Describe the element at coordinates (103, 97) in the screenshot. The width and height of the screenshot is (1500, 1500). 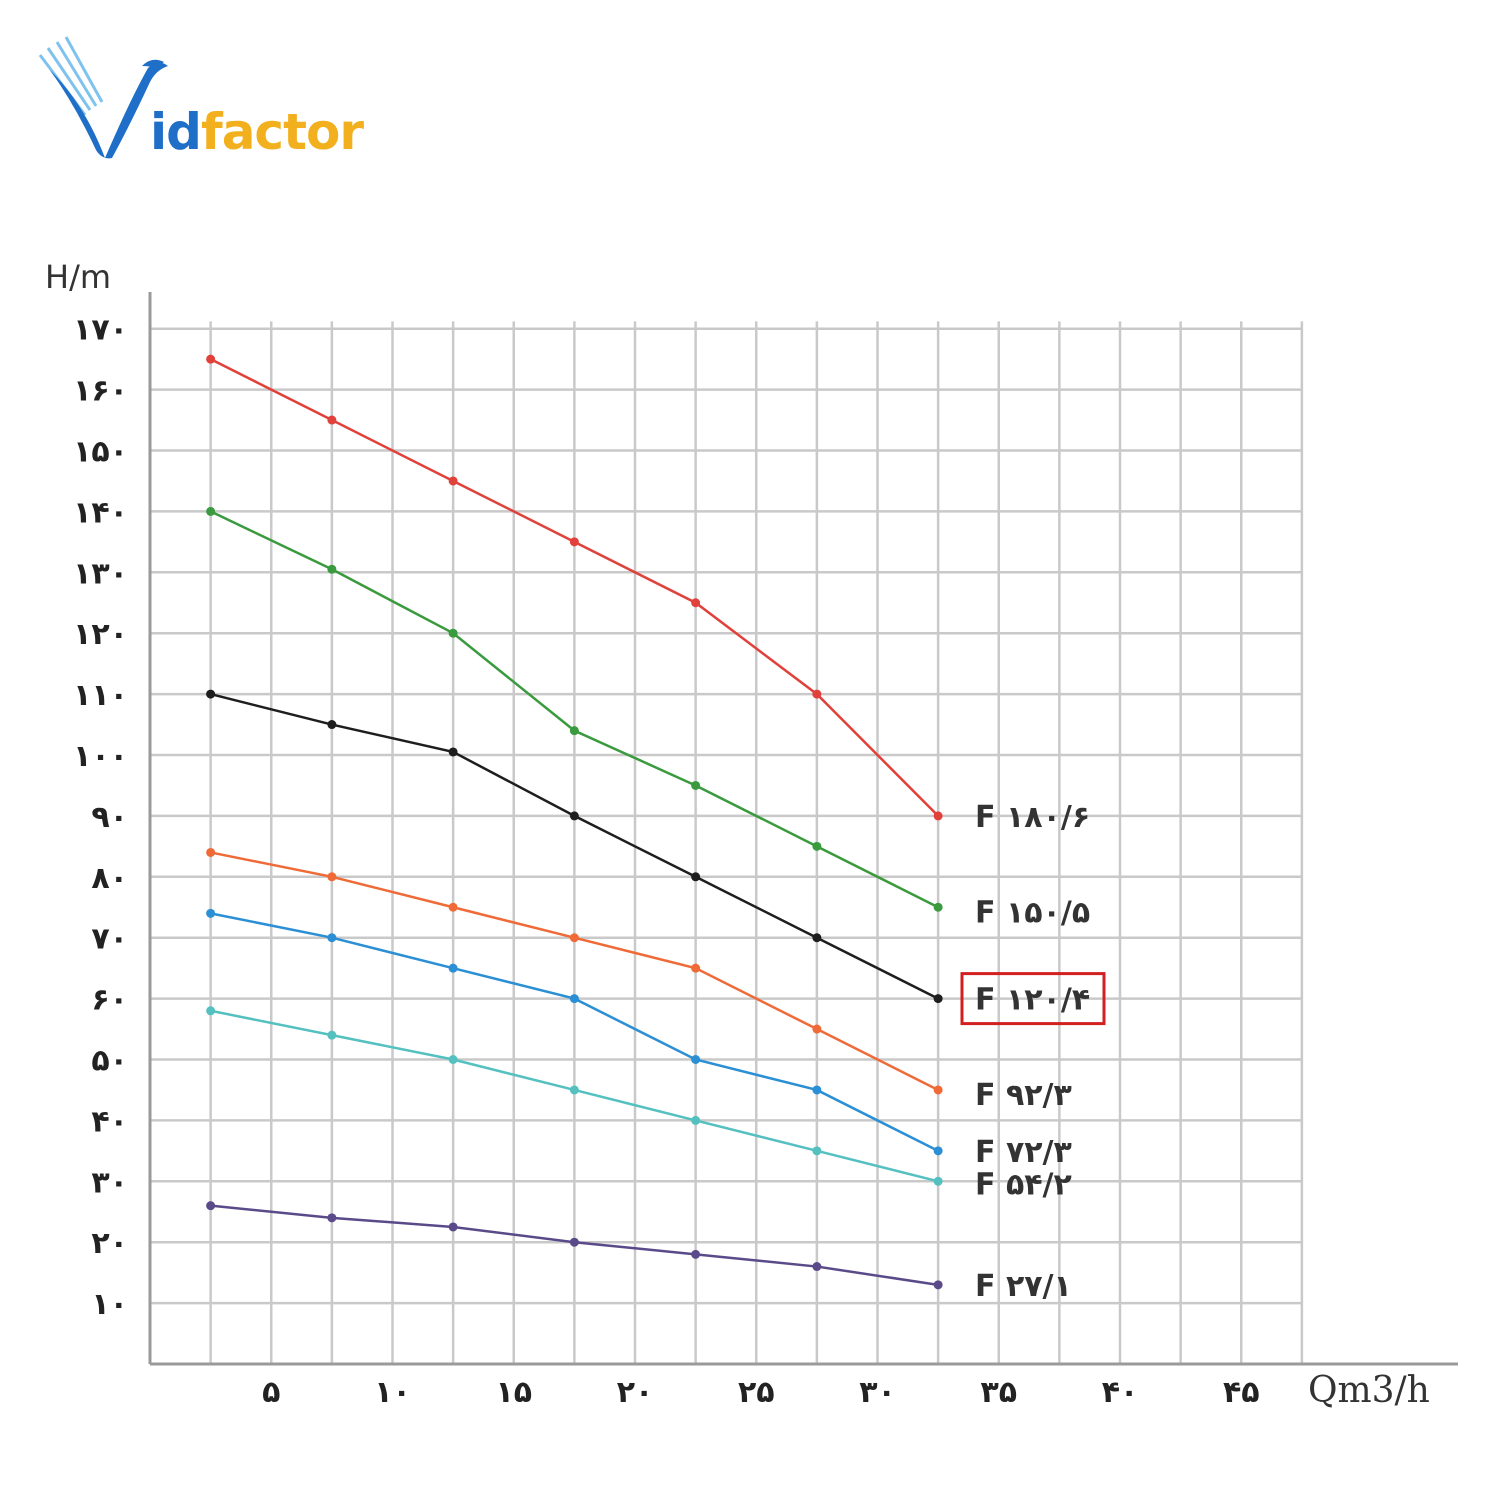
I see `vidfactor-logo-mark` at that location.